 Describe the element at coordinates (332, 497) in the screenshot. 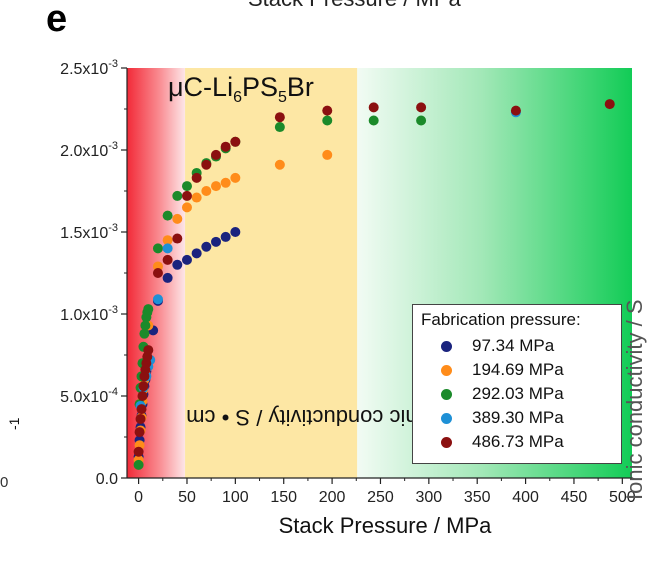

I see `x-tick-label: 200` at that location.